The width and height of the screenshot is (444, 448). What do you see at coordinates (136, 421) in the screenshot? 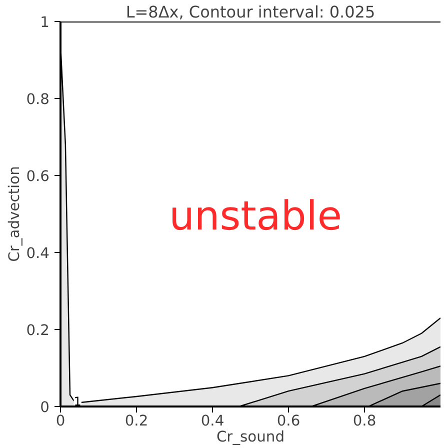
I see `x-tick-label: 0.2` at bounding box center [136, 421].